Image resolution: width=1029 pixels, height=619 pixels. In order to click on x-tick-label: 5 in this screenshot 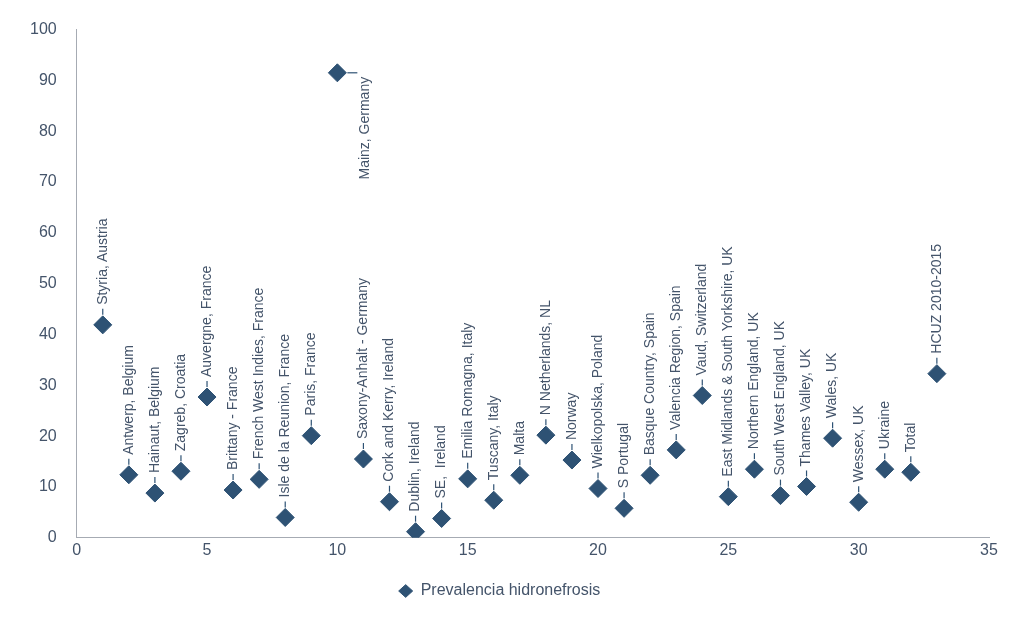, I will do `click(207, 549)`.